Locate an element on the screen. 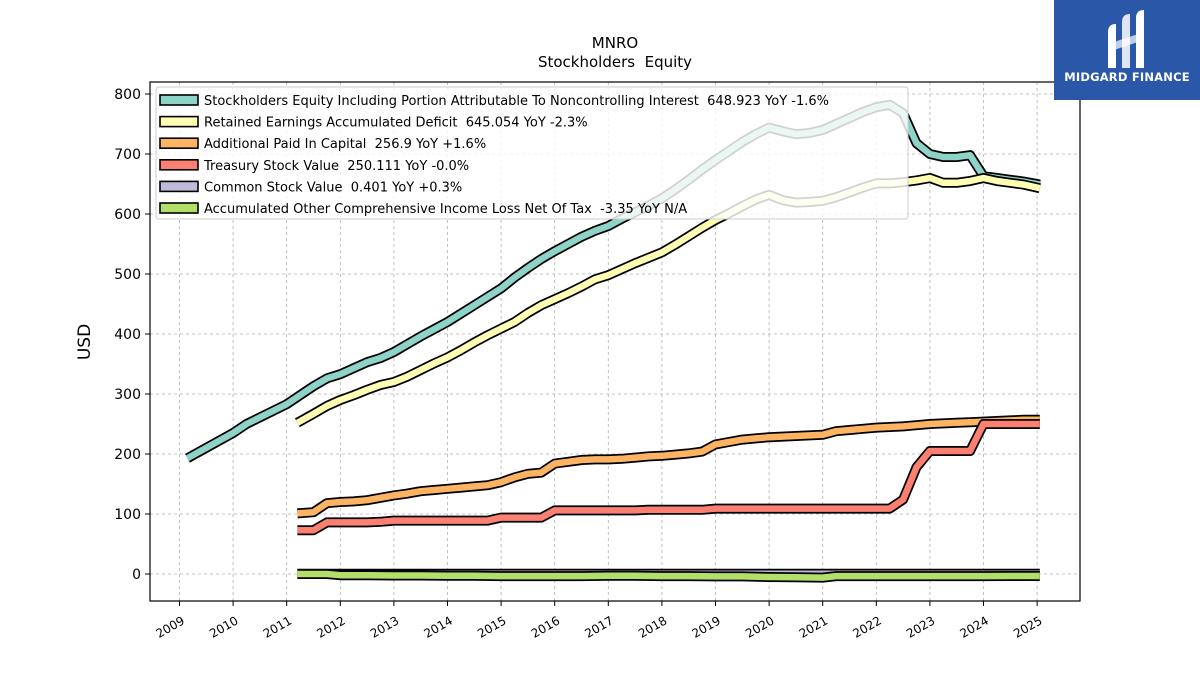 This screenshot has height=675, width=1200. chart-subtitle: Stockholders Equity is located at coordinates (615, 62).